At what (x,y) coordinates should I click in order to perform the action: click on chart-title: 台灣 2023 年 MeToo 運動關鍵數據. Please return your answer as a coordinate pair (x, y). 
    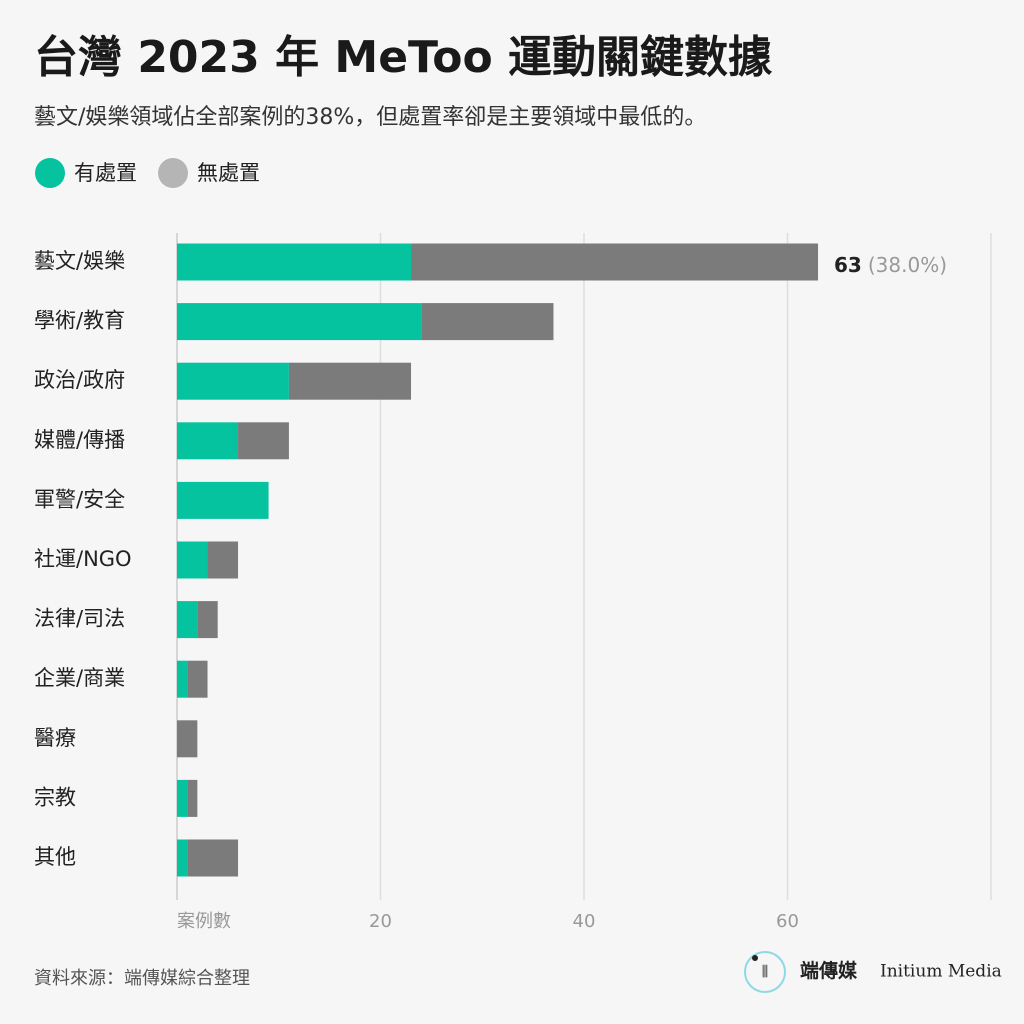
    Looking at the image, I should click on (403, 57).